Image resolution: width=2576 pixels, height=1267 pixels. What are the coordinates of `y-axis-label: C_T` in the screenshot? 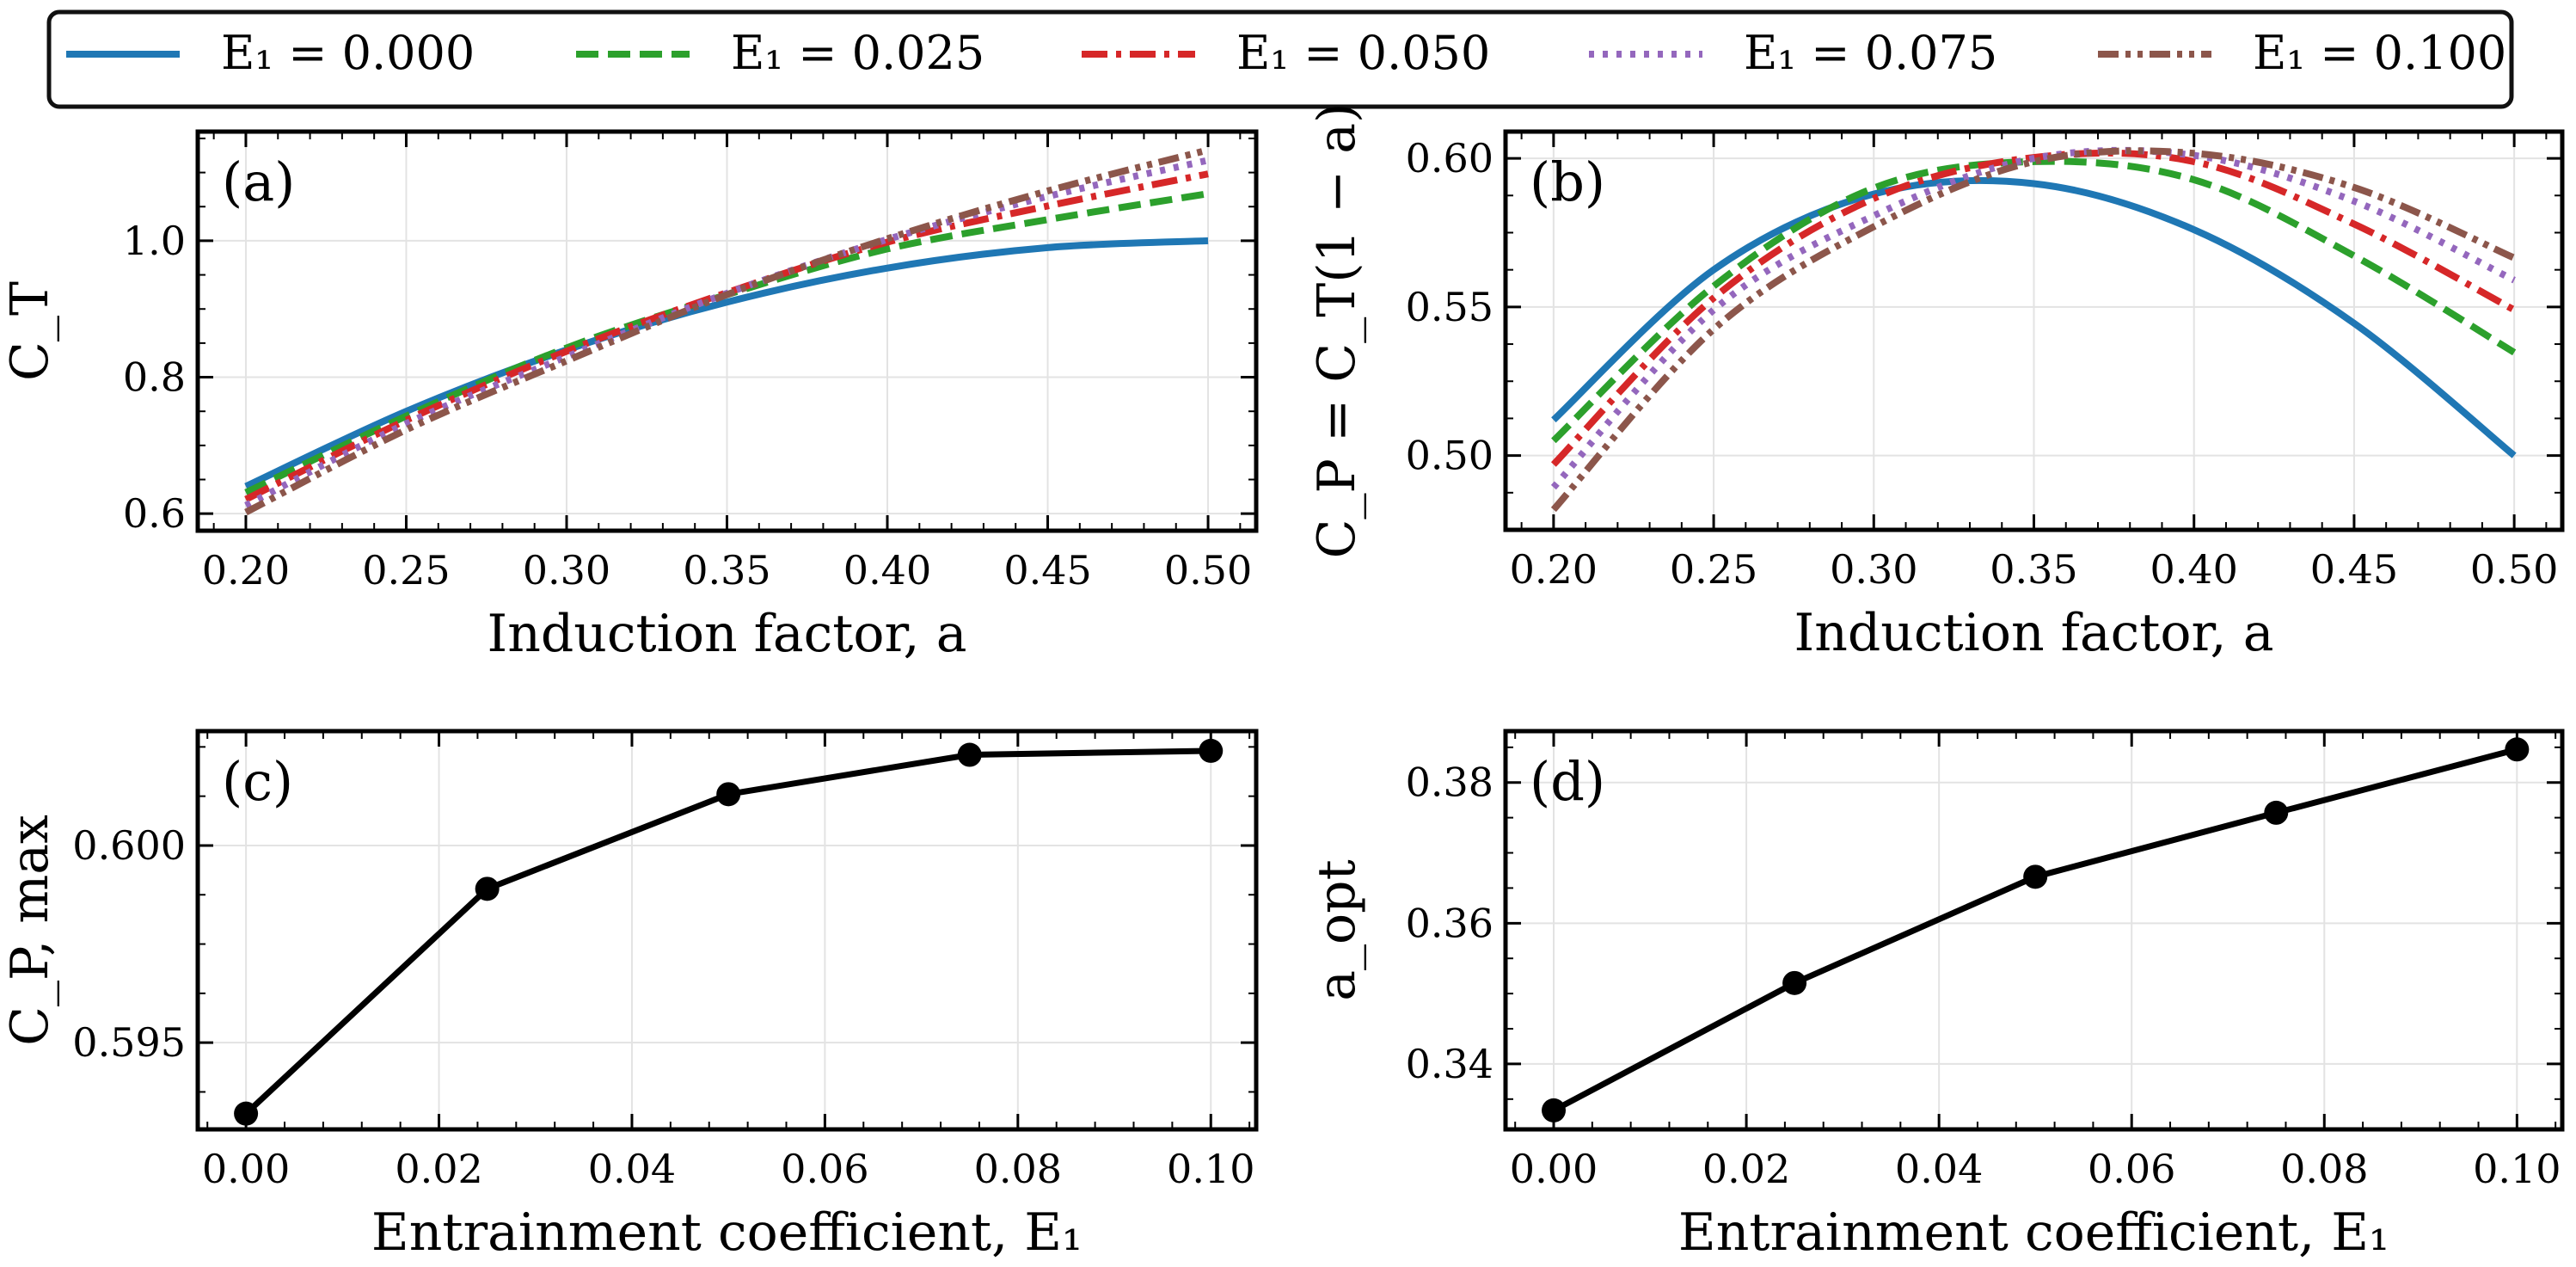 It's located at (30, 331).